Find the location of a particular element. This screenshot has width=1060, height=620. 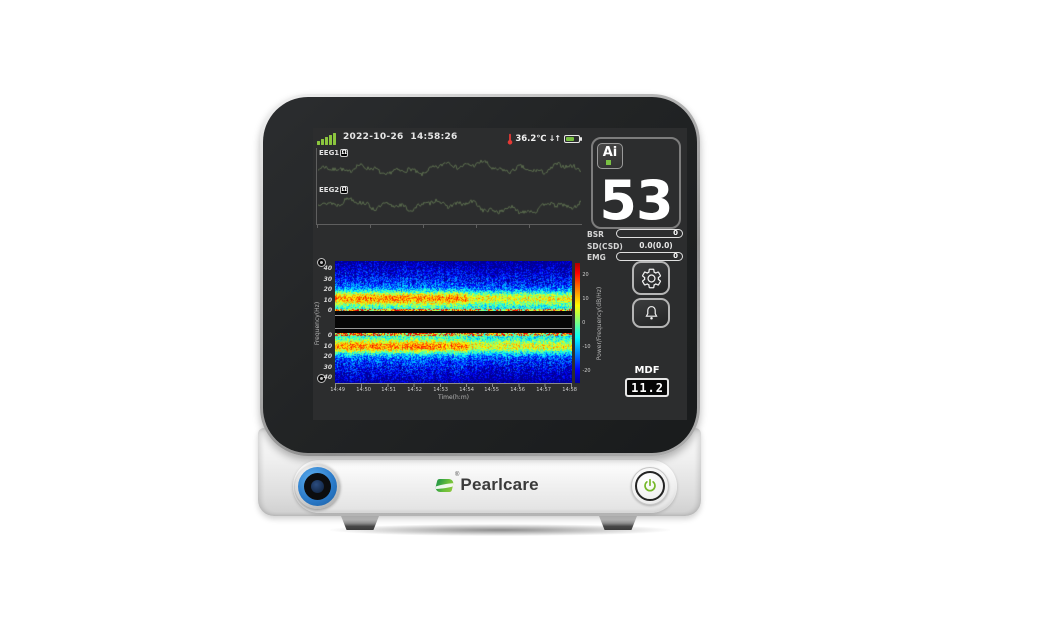

sd-csd-row: SD(CSD) 0.0(0.0) is located at coordinates (635, 246).